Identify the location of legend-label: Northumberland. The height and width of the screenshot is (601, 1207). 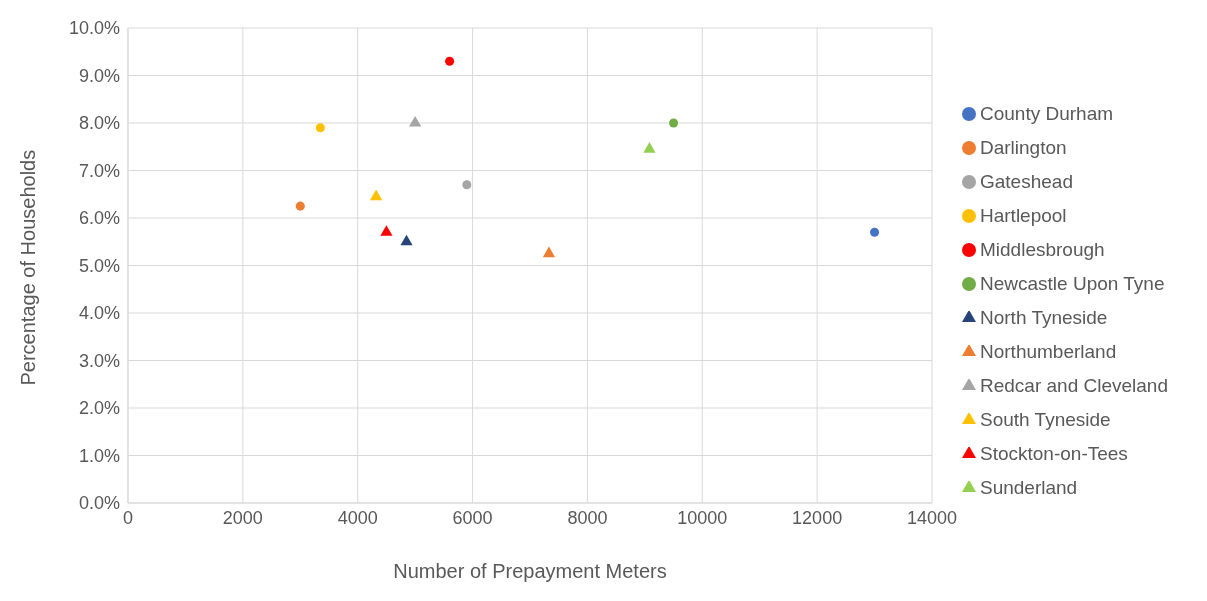
(1048, 351).